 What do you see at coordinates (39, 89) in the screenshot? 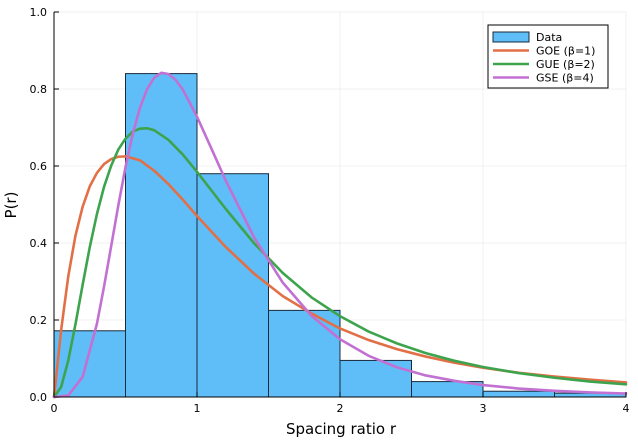
I see `y-tick-label: 0.8` at bounding box center [39, 89].